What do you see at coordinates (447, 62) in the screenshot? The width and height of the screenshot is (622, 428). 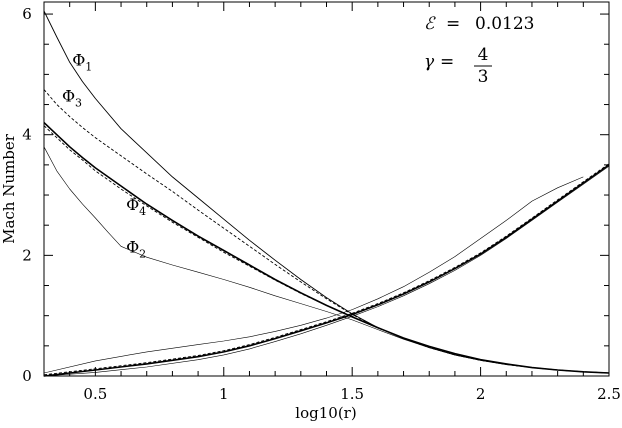 I see `gamma-equals: =` at bounding box center [447, 62].